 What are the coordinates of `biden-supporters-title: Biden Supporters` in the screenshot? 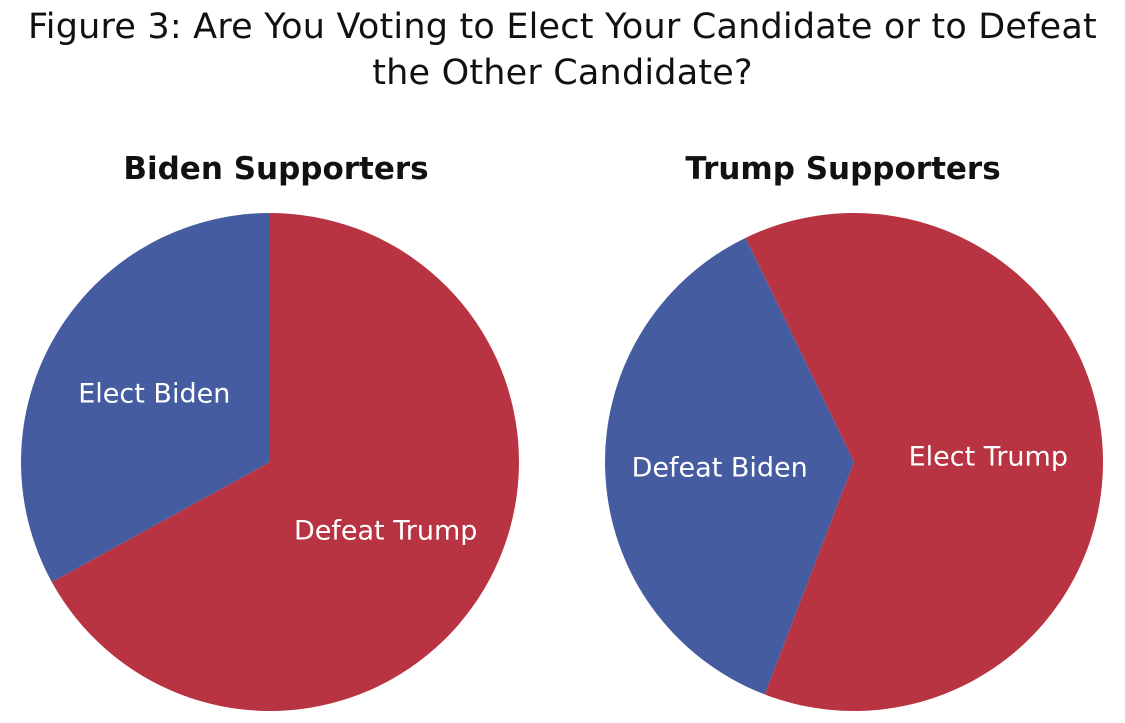 It's located at (275, 169).